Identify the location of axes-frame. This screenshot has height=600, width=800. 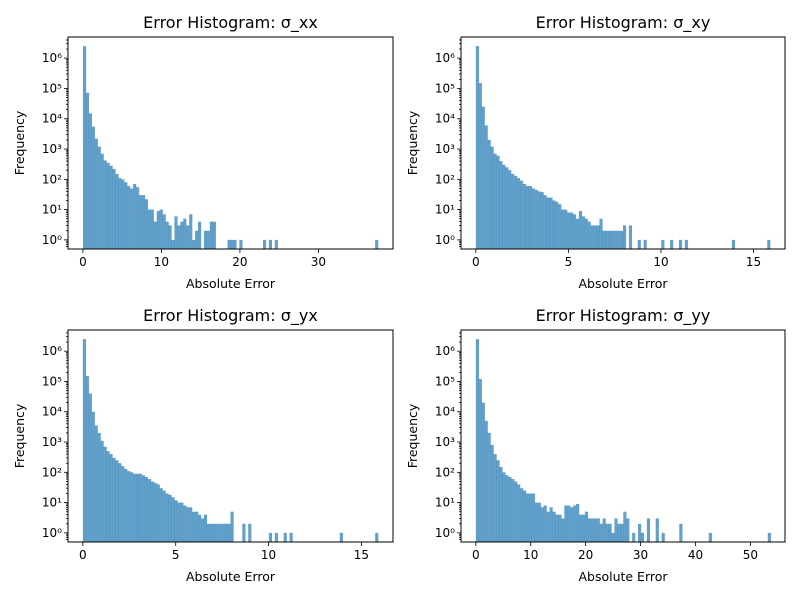
(230, 436).